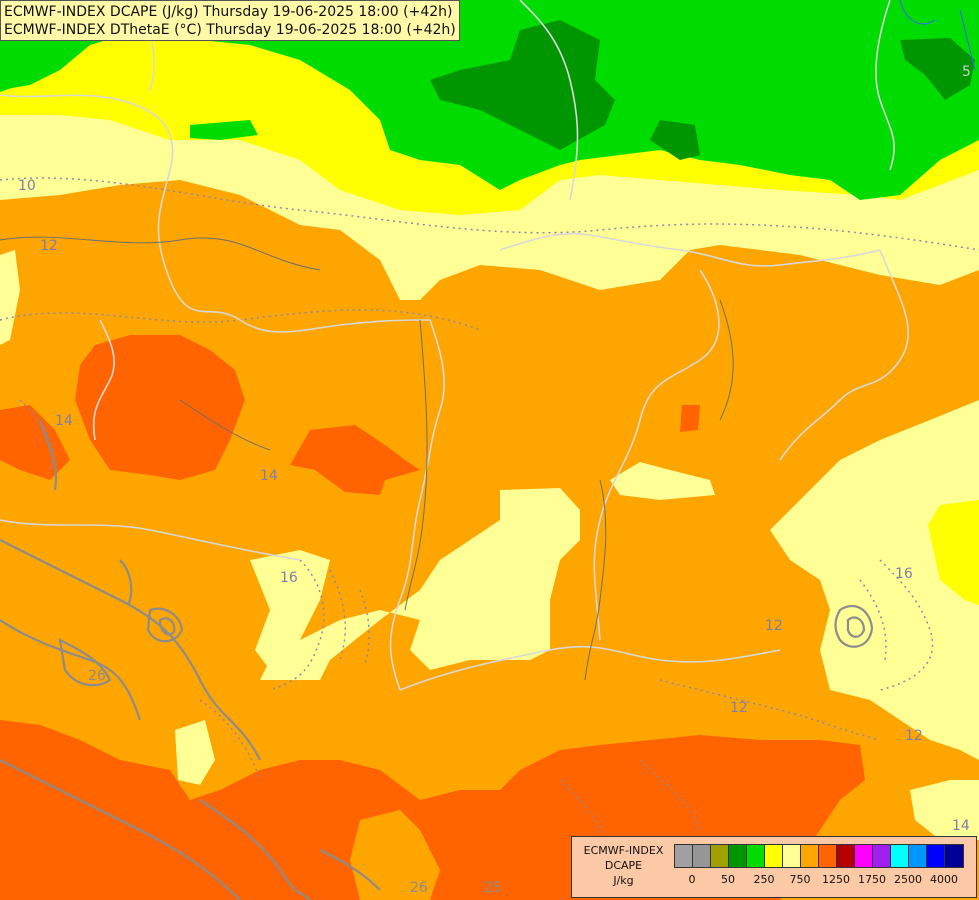  Describe the element at coordinates (692, 879) in the screenshot. I see `legend-tick: 0` at that location.